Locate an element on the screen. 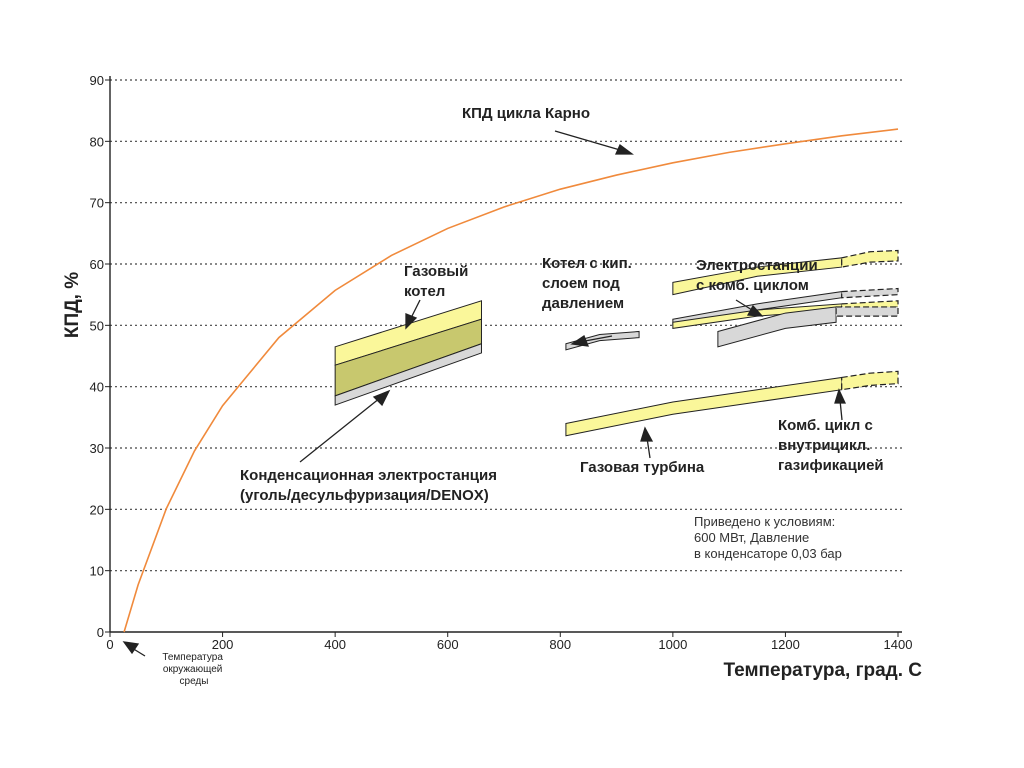 The height and width of the screenshot is (768, 1024). band-cc_top_ext is located at coordinates (870, 258).